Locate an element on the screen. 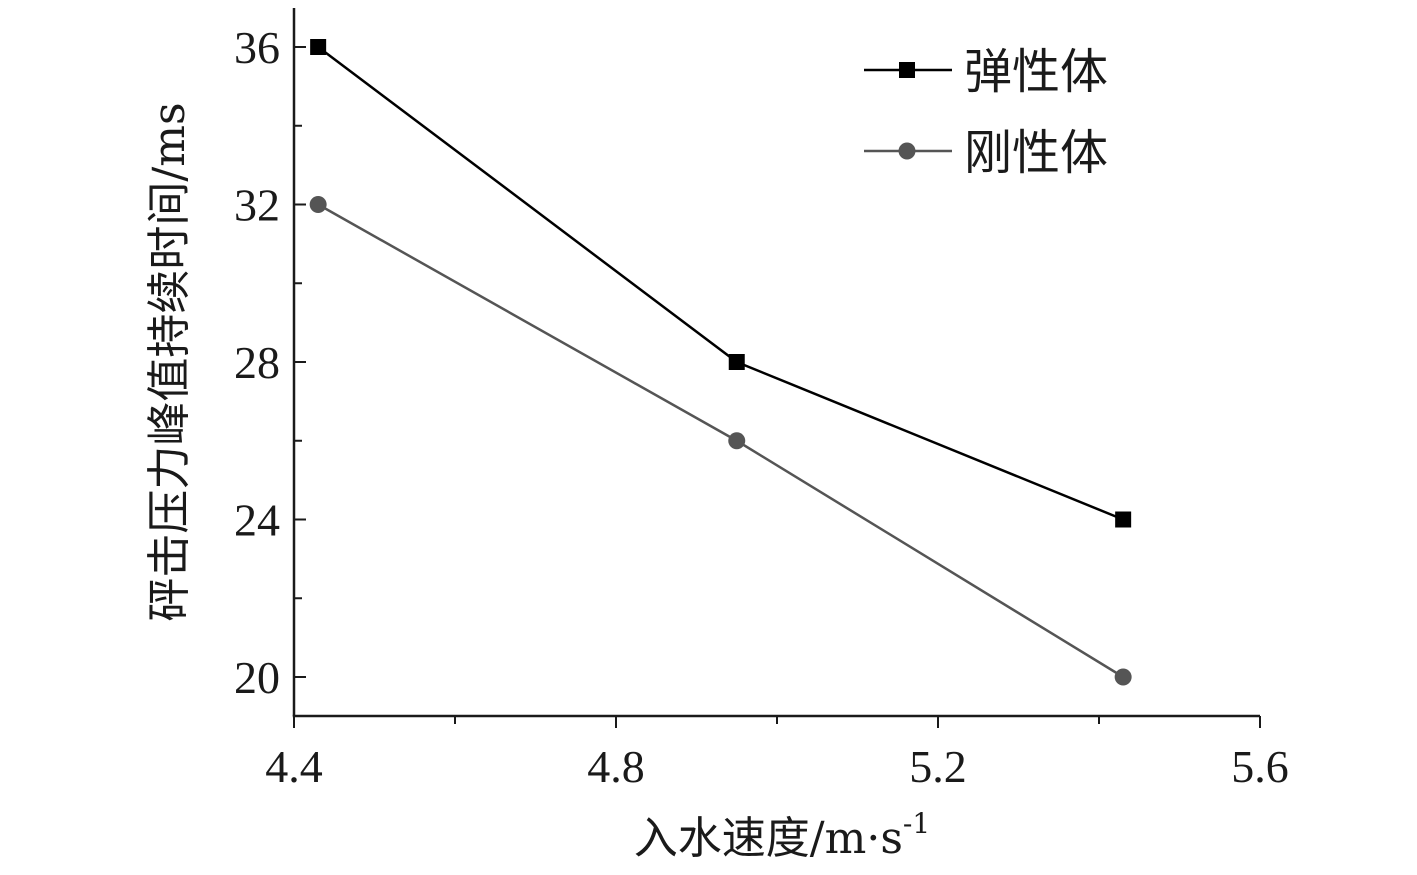  legend-item-rigid: 刚性体 is located at coordinates (986, 153).